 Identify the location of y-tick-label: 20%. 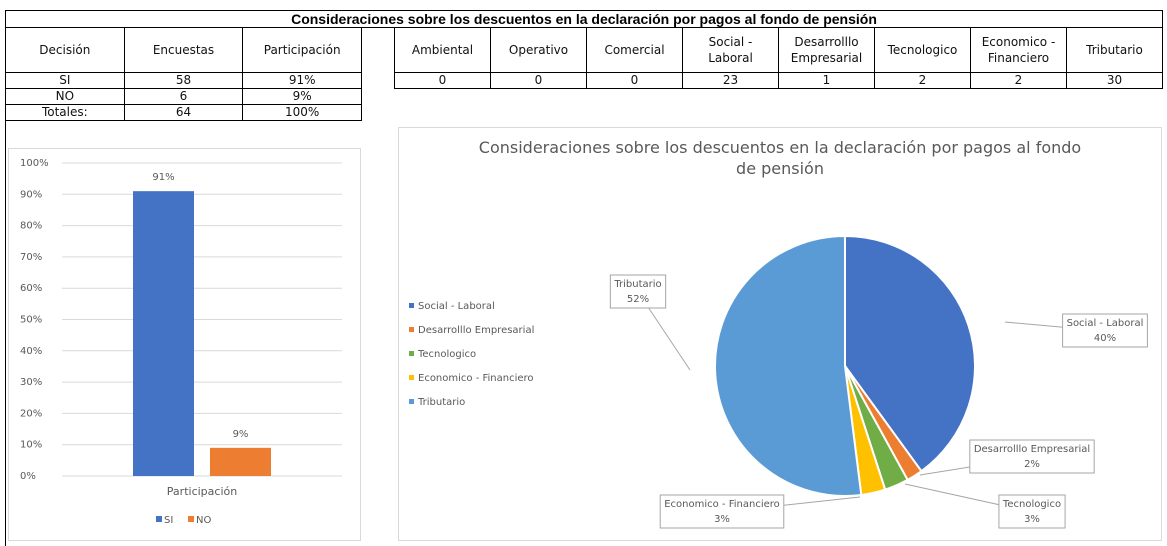
(31, 413).